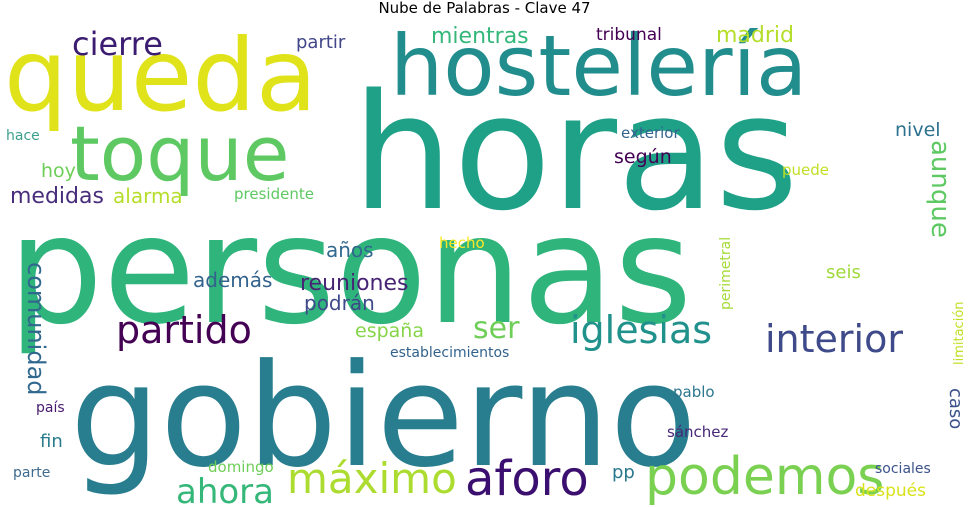 The height and width of the screenshot is (507, 969). Describe the element at coordinates (51, 441) in the screenshot. I see `word-fin: fin` at that location.